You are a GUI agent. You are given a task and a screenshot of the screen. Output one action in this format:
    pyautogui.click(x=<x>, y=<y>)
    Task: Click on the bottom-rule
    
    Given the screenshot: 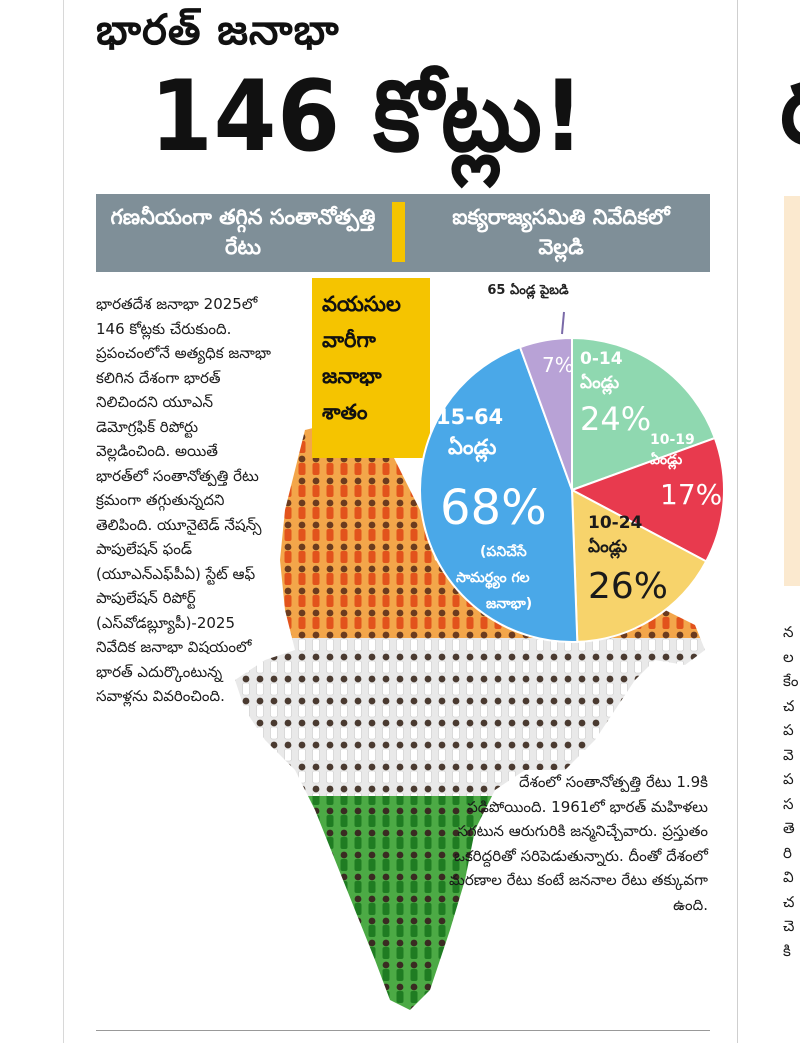 What is the action you would take?
    pyautogui.click(x=403, y=1030)
    